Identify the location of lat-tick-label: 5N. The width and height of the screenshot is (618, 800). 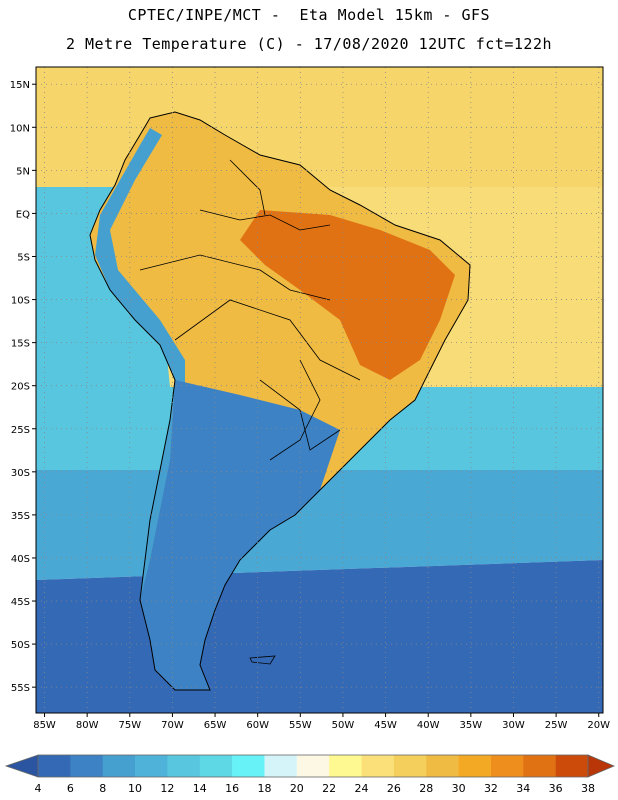
(23, 171).